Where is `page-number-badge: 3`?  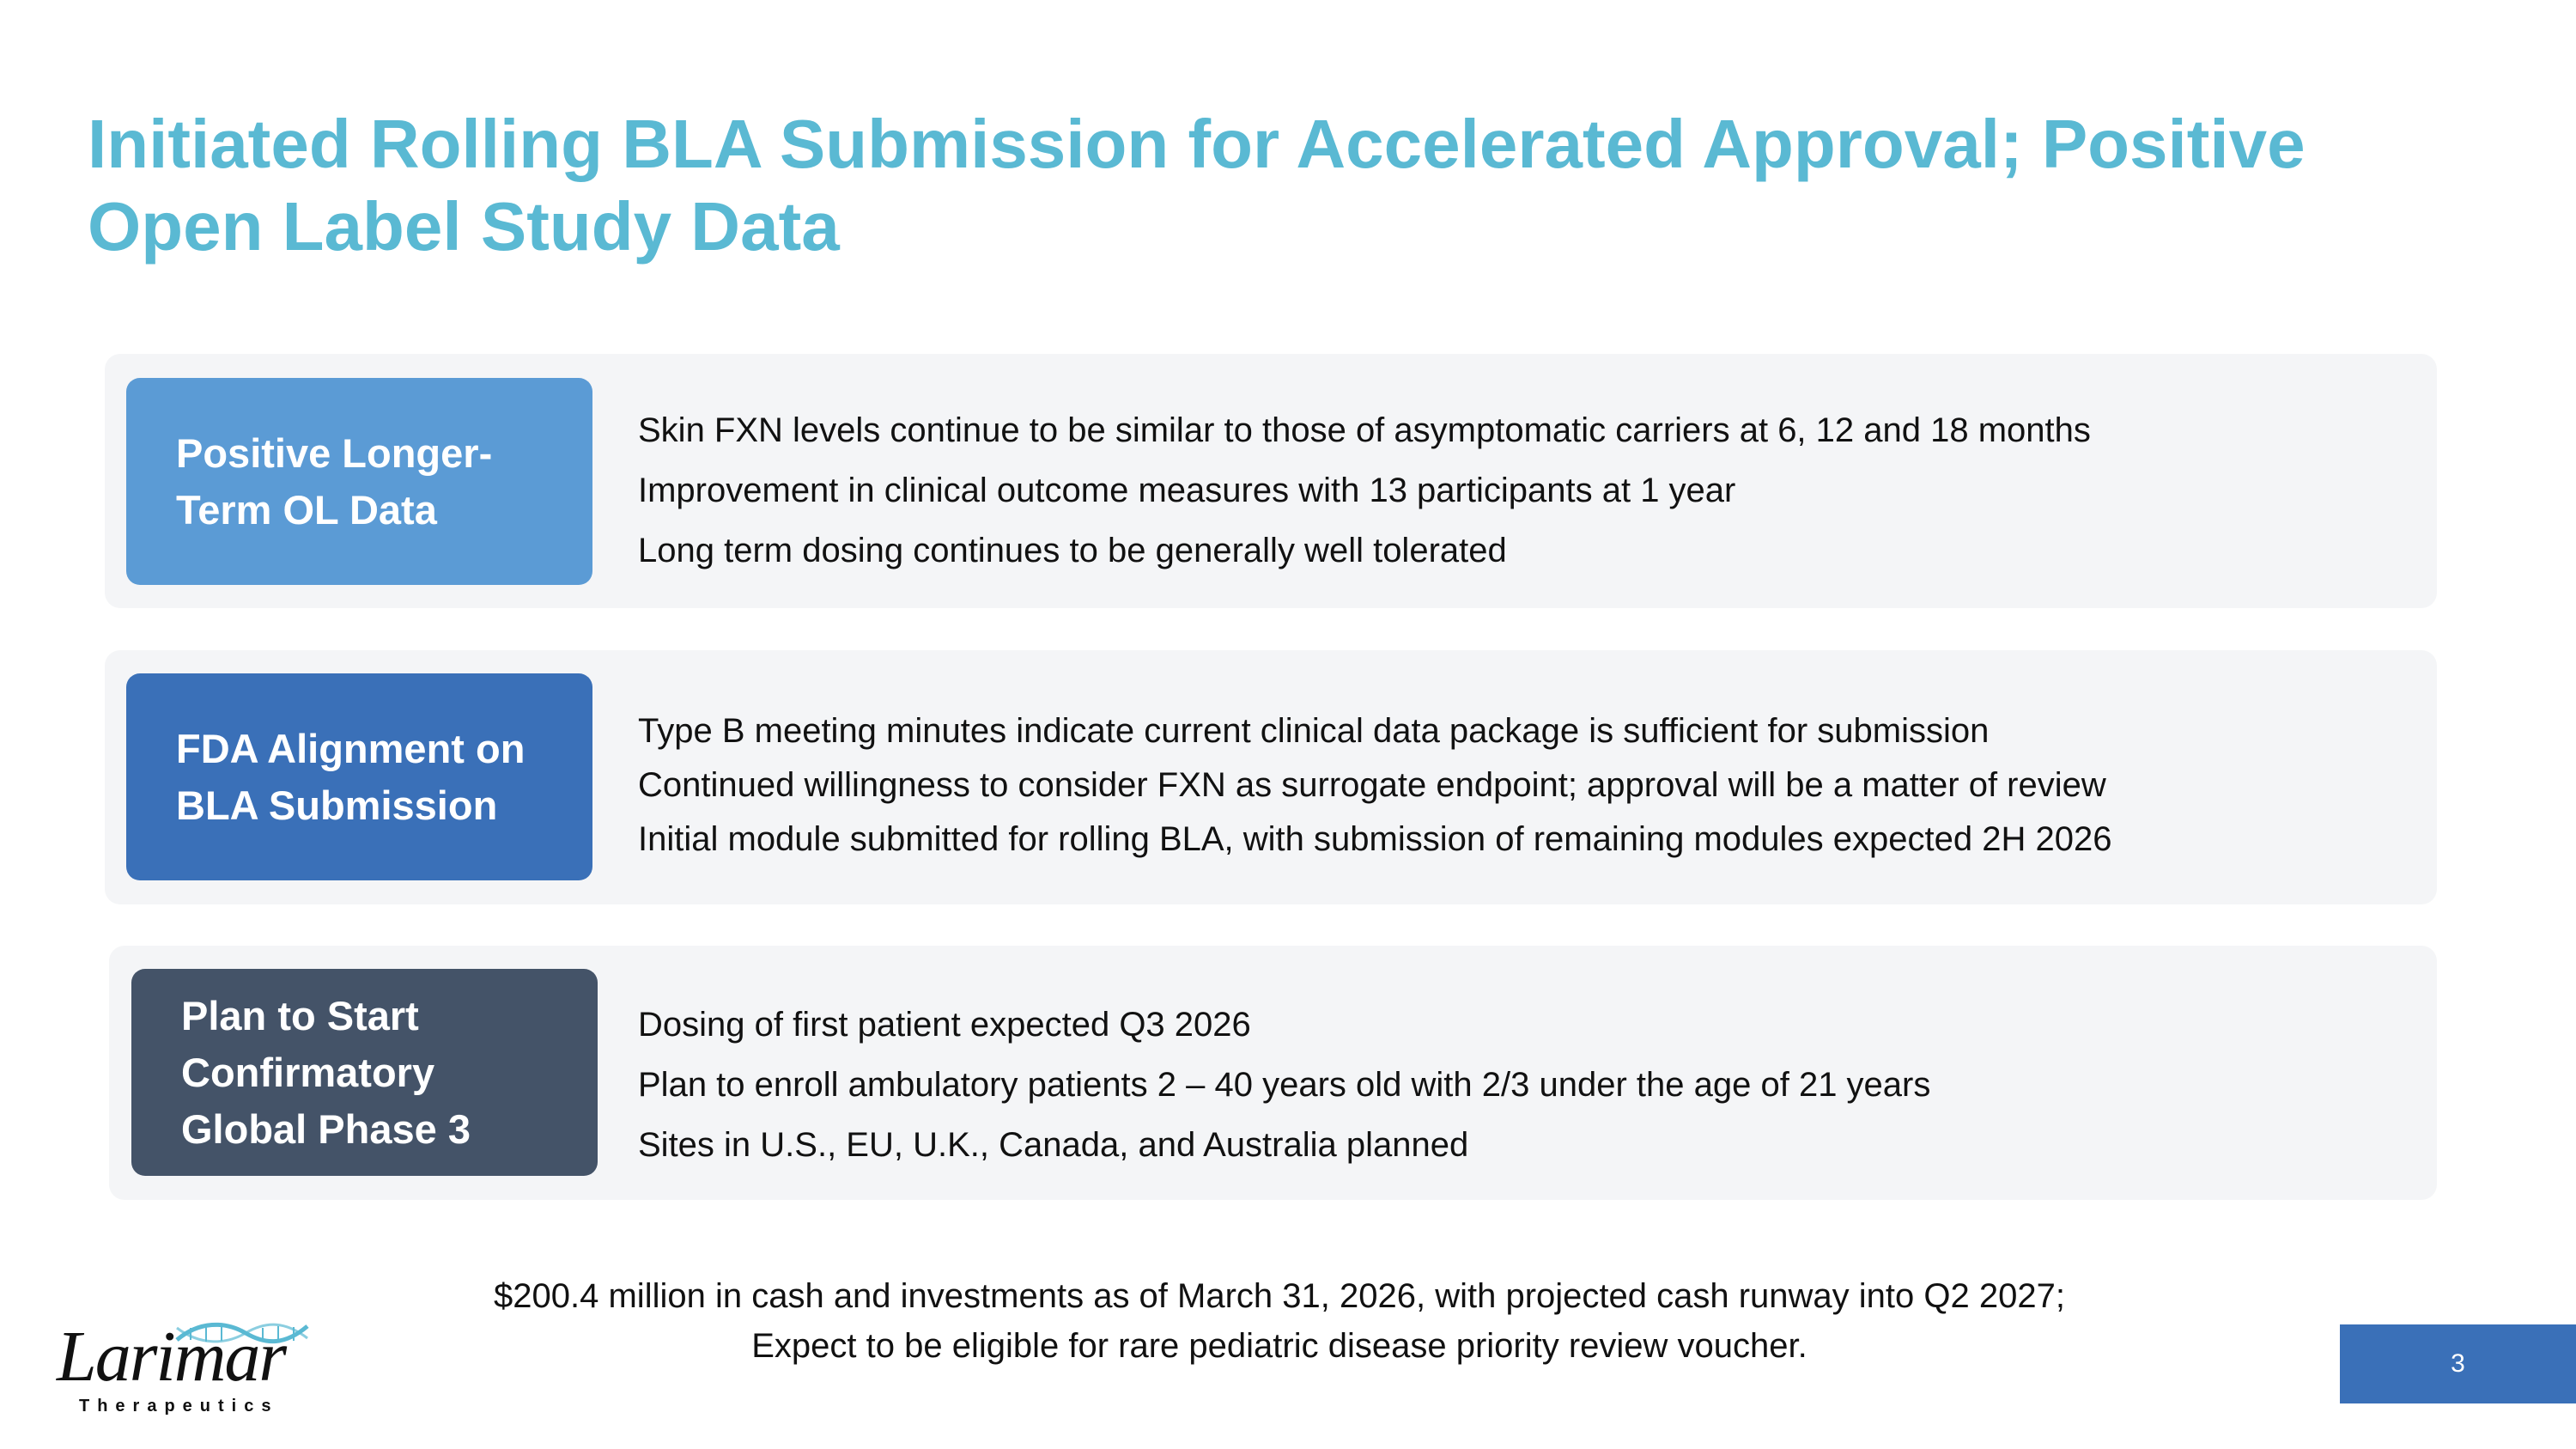
page-number-badge: 3 is located at coordinates (2458, 1363).